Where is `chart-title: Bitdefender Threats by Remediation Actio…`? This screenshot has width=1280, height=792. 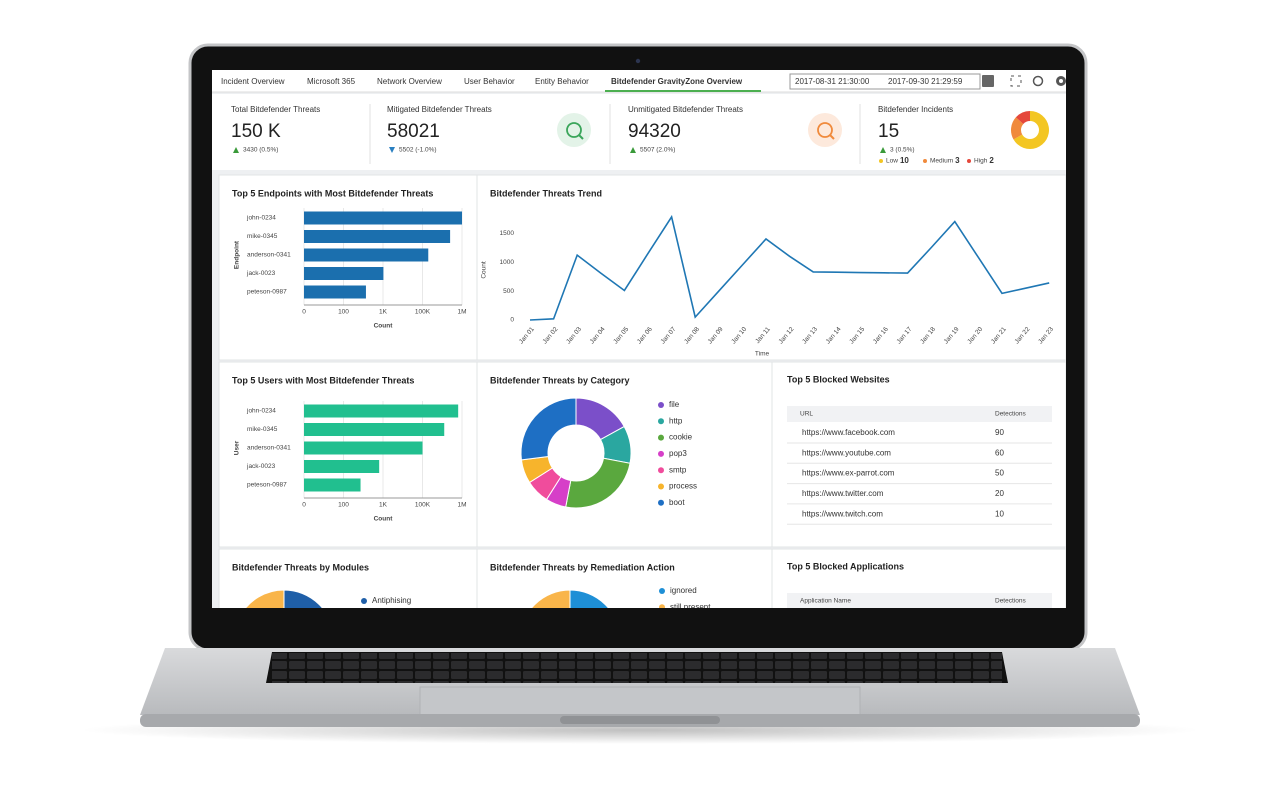
chart-title: Bitdefender Threats by Remediation Actio… is located at coordinates (582, 567).